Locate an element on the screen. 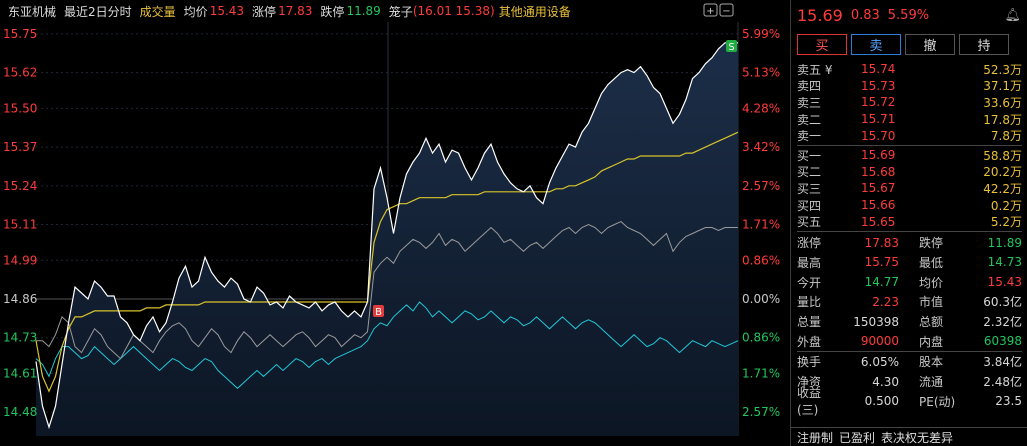 The height and width of the screenshot is (446, 1027). buy-marker: B is located at coordinates (378, 311).